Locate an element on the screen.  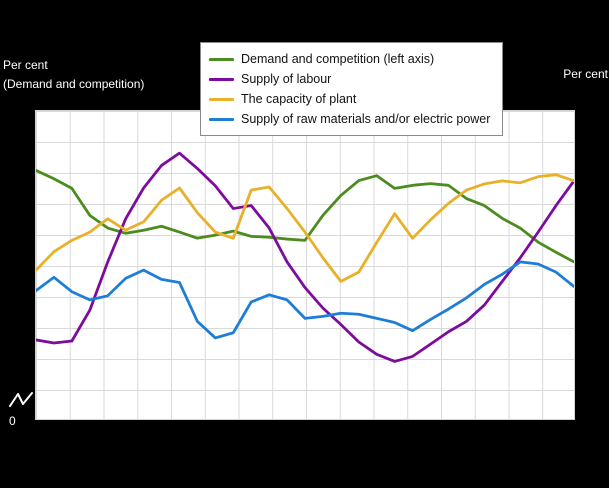
left-axis-title-line2: (Demand and competition) is located at coordinates (74, 84).